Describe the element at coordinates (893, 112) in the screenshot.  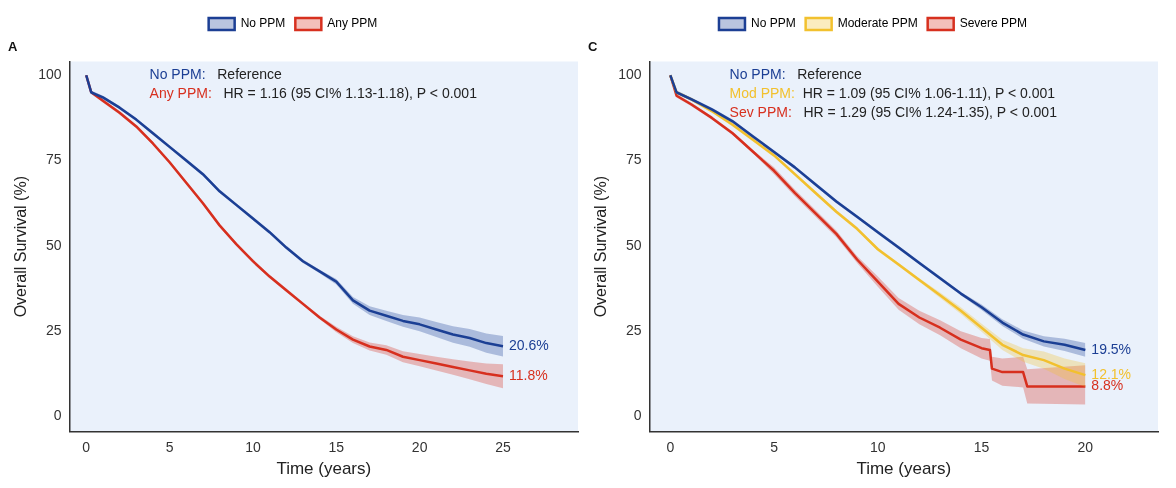
I see `annotation: Sev PPM: HR = 1.29 (95 CI% 1.24-1.35), P < 0.001` at that location.